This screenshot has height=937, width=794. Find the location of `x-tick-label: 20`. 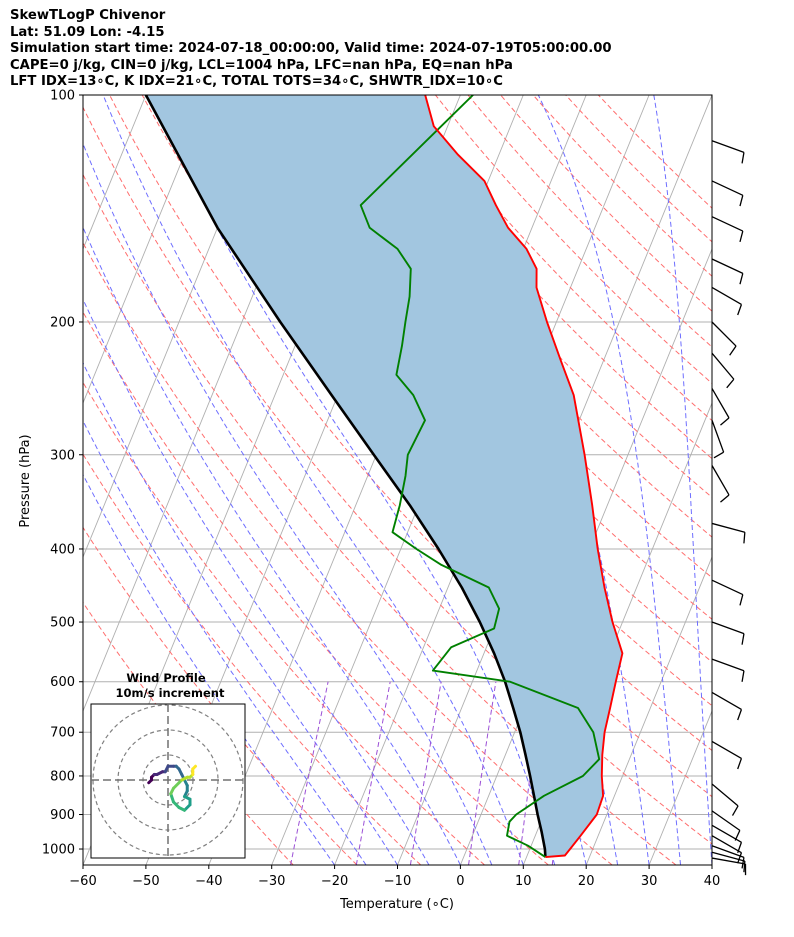

x-tick-label: 20 is located at coordinates (586, 881).